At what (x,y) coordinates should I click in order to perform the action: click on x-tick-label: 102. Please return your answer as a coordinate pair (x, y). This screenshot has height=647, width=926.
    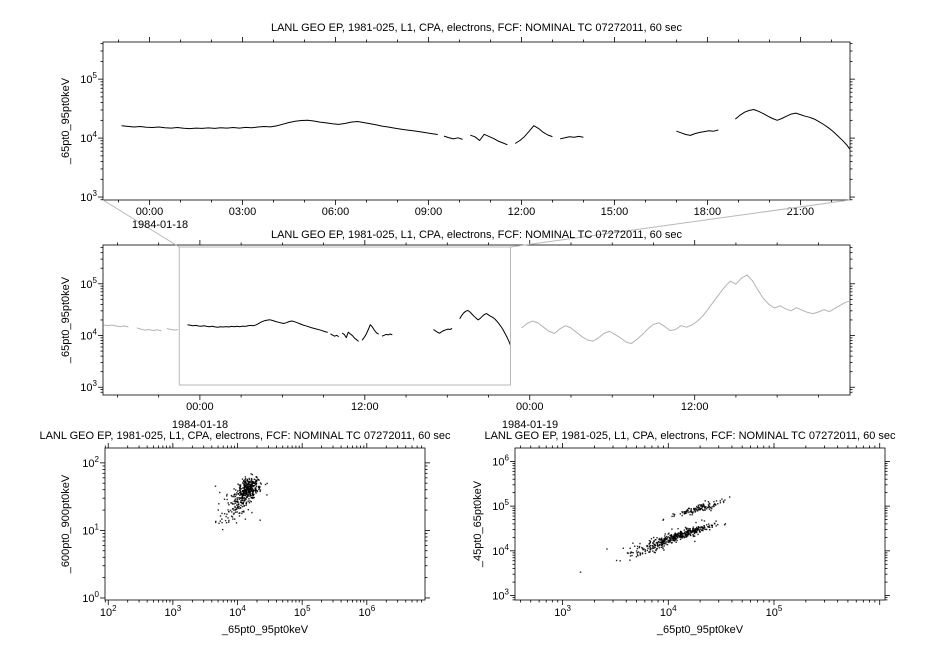
    Looking at the image, I should click on (108, 611).